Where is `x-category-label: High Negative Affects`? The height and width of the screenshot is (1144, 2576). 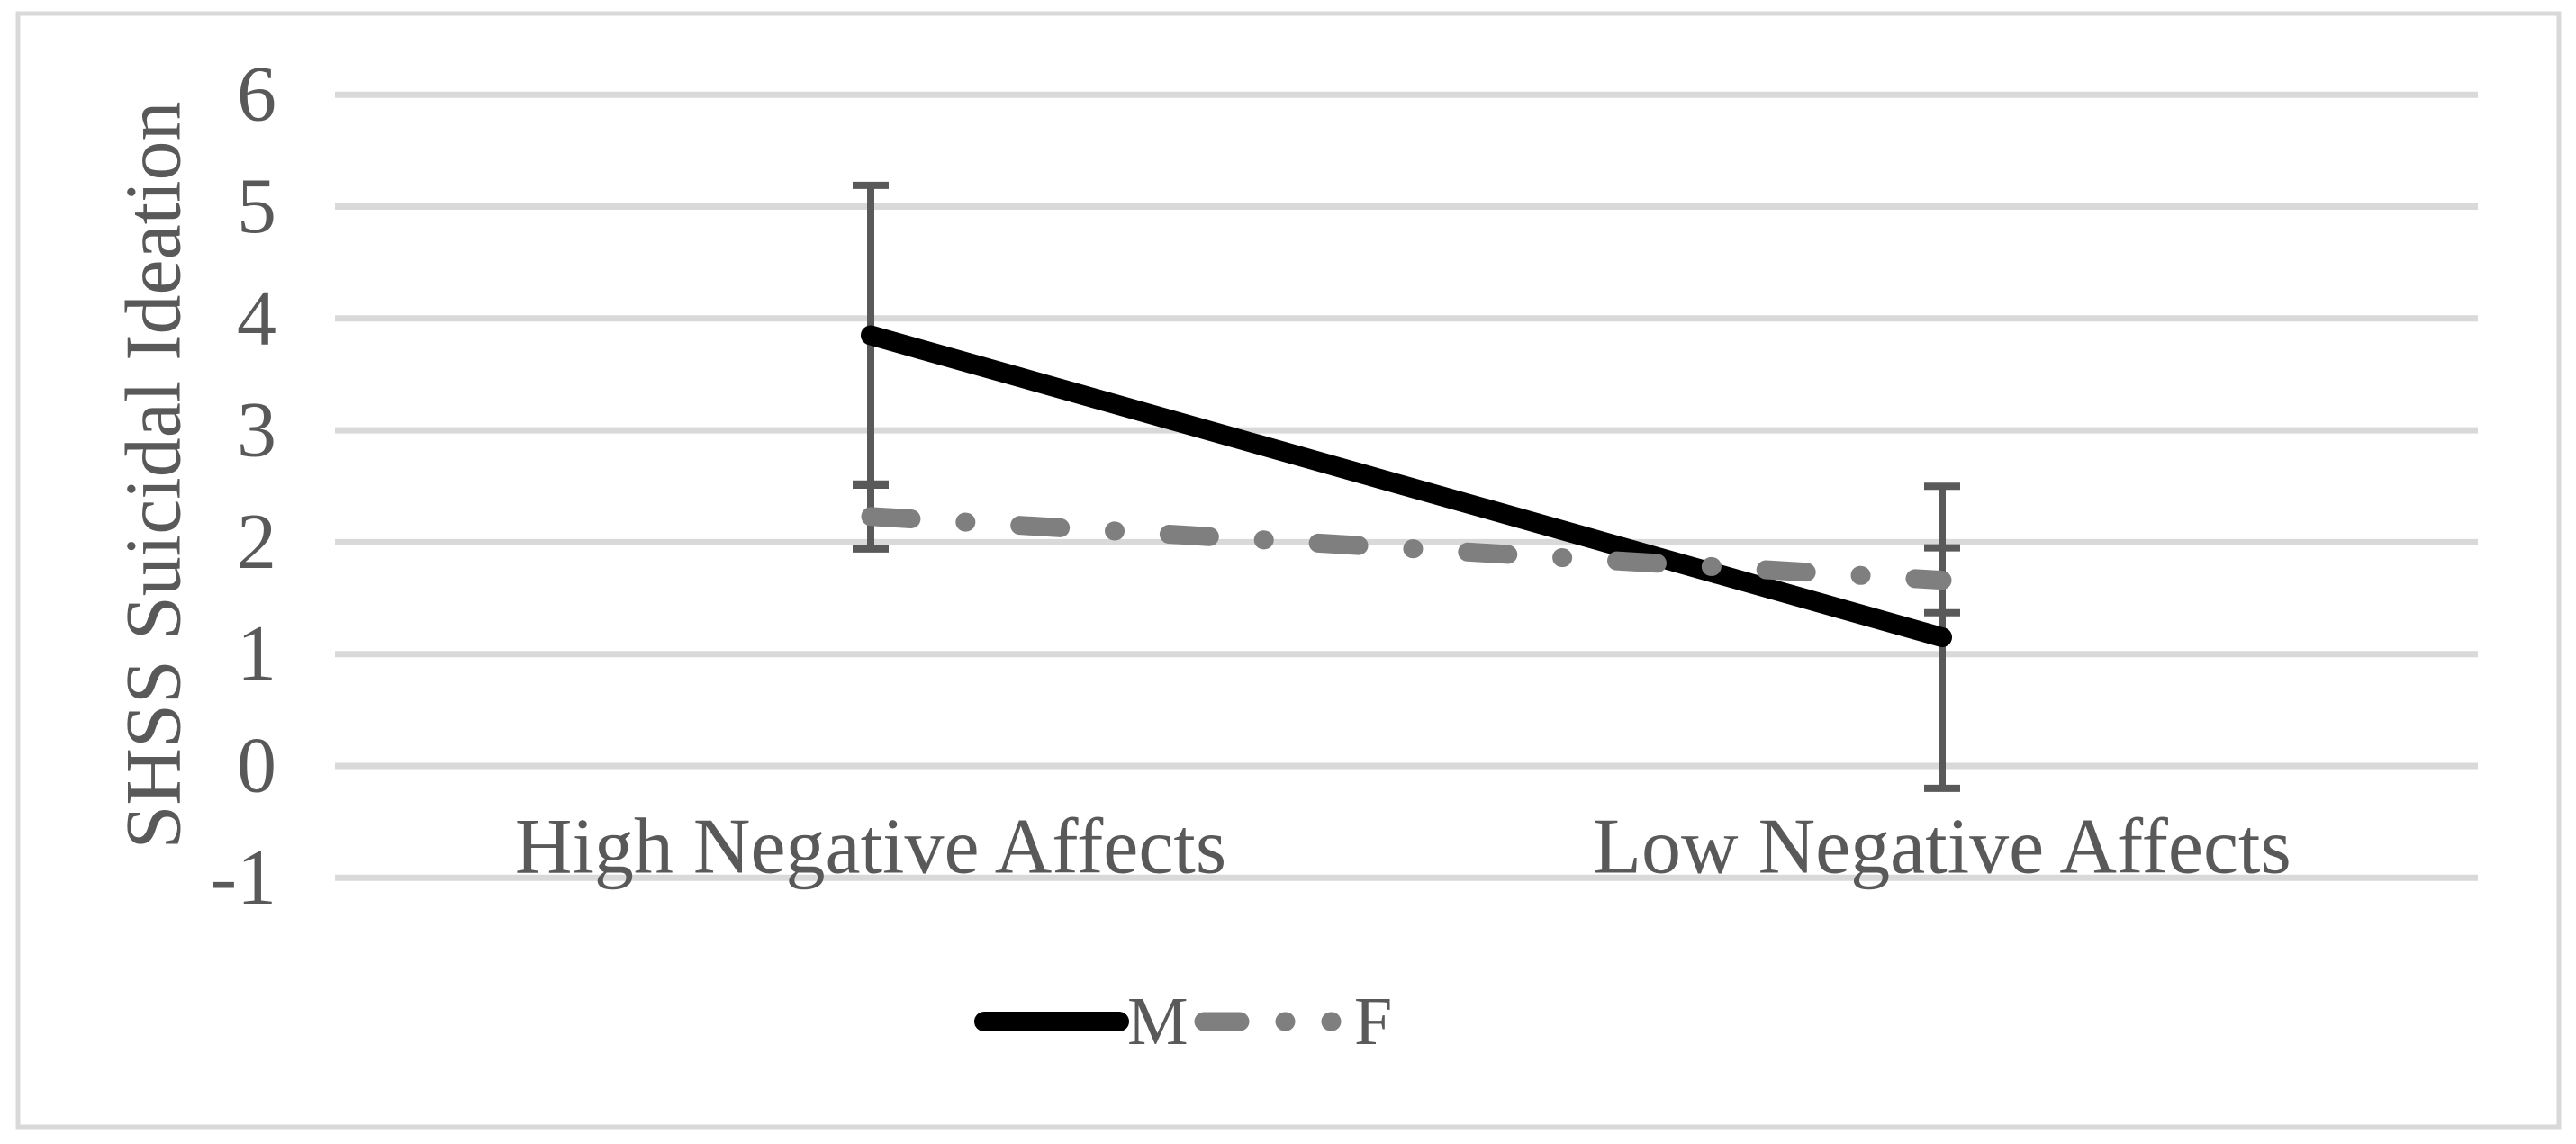 x-category-label: High Negative Affects is located at coordinates (870, 847).